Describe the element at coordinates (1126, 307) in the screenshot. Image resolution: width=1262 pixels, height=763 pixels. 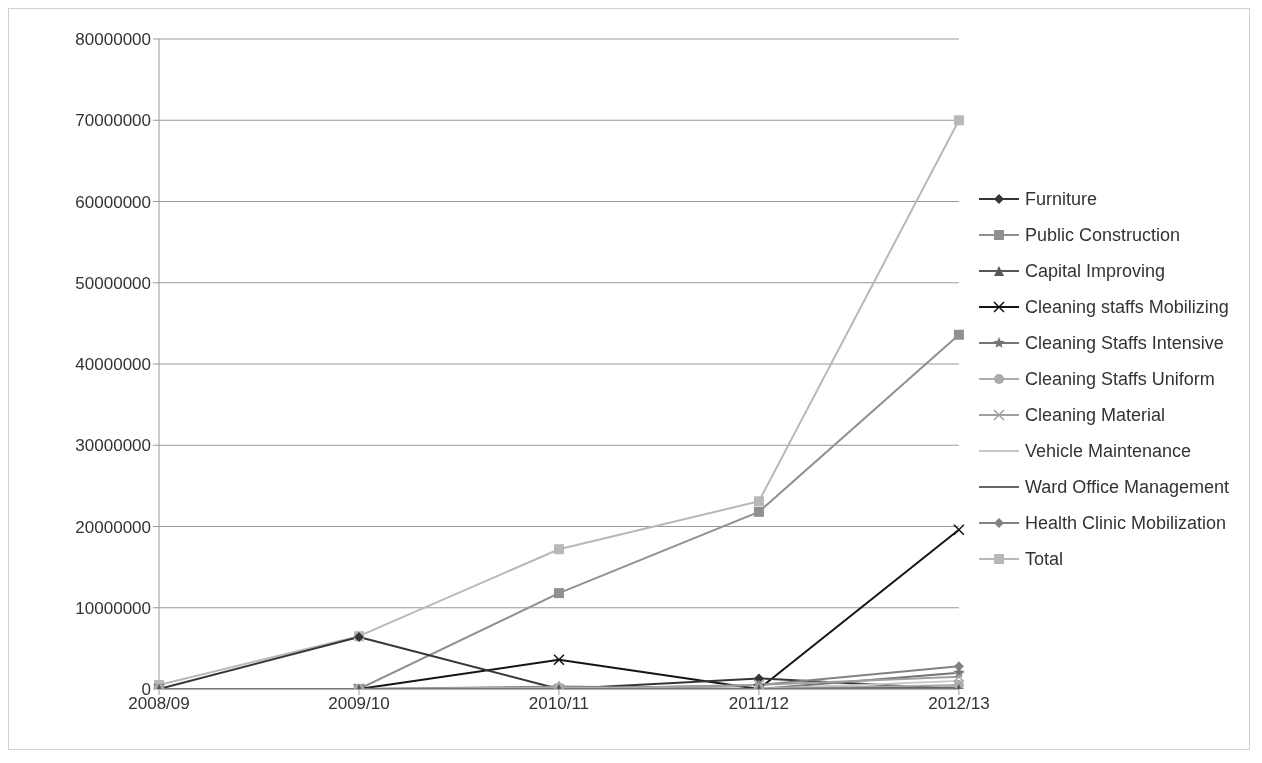
I see `legend-label: Cleaning staffs Mobilizing` at that location.